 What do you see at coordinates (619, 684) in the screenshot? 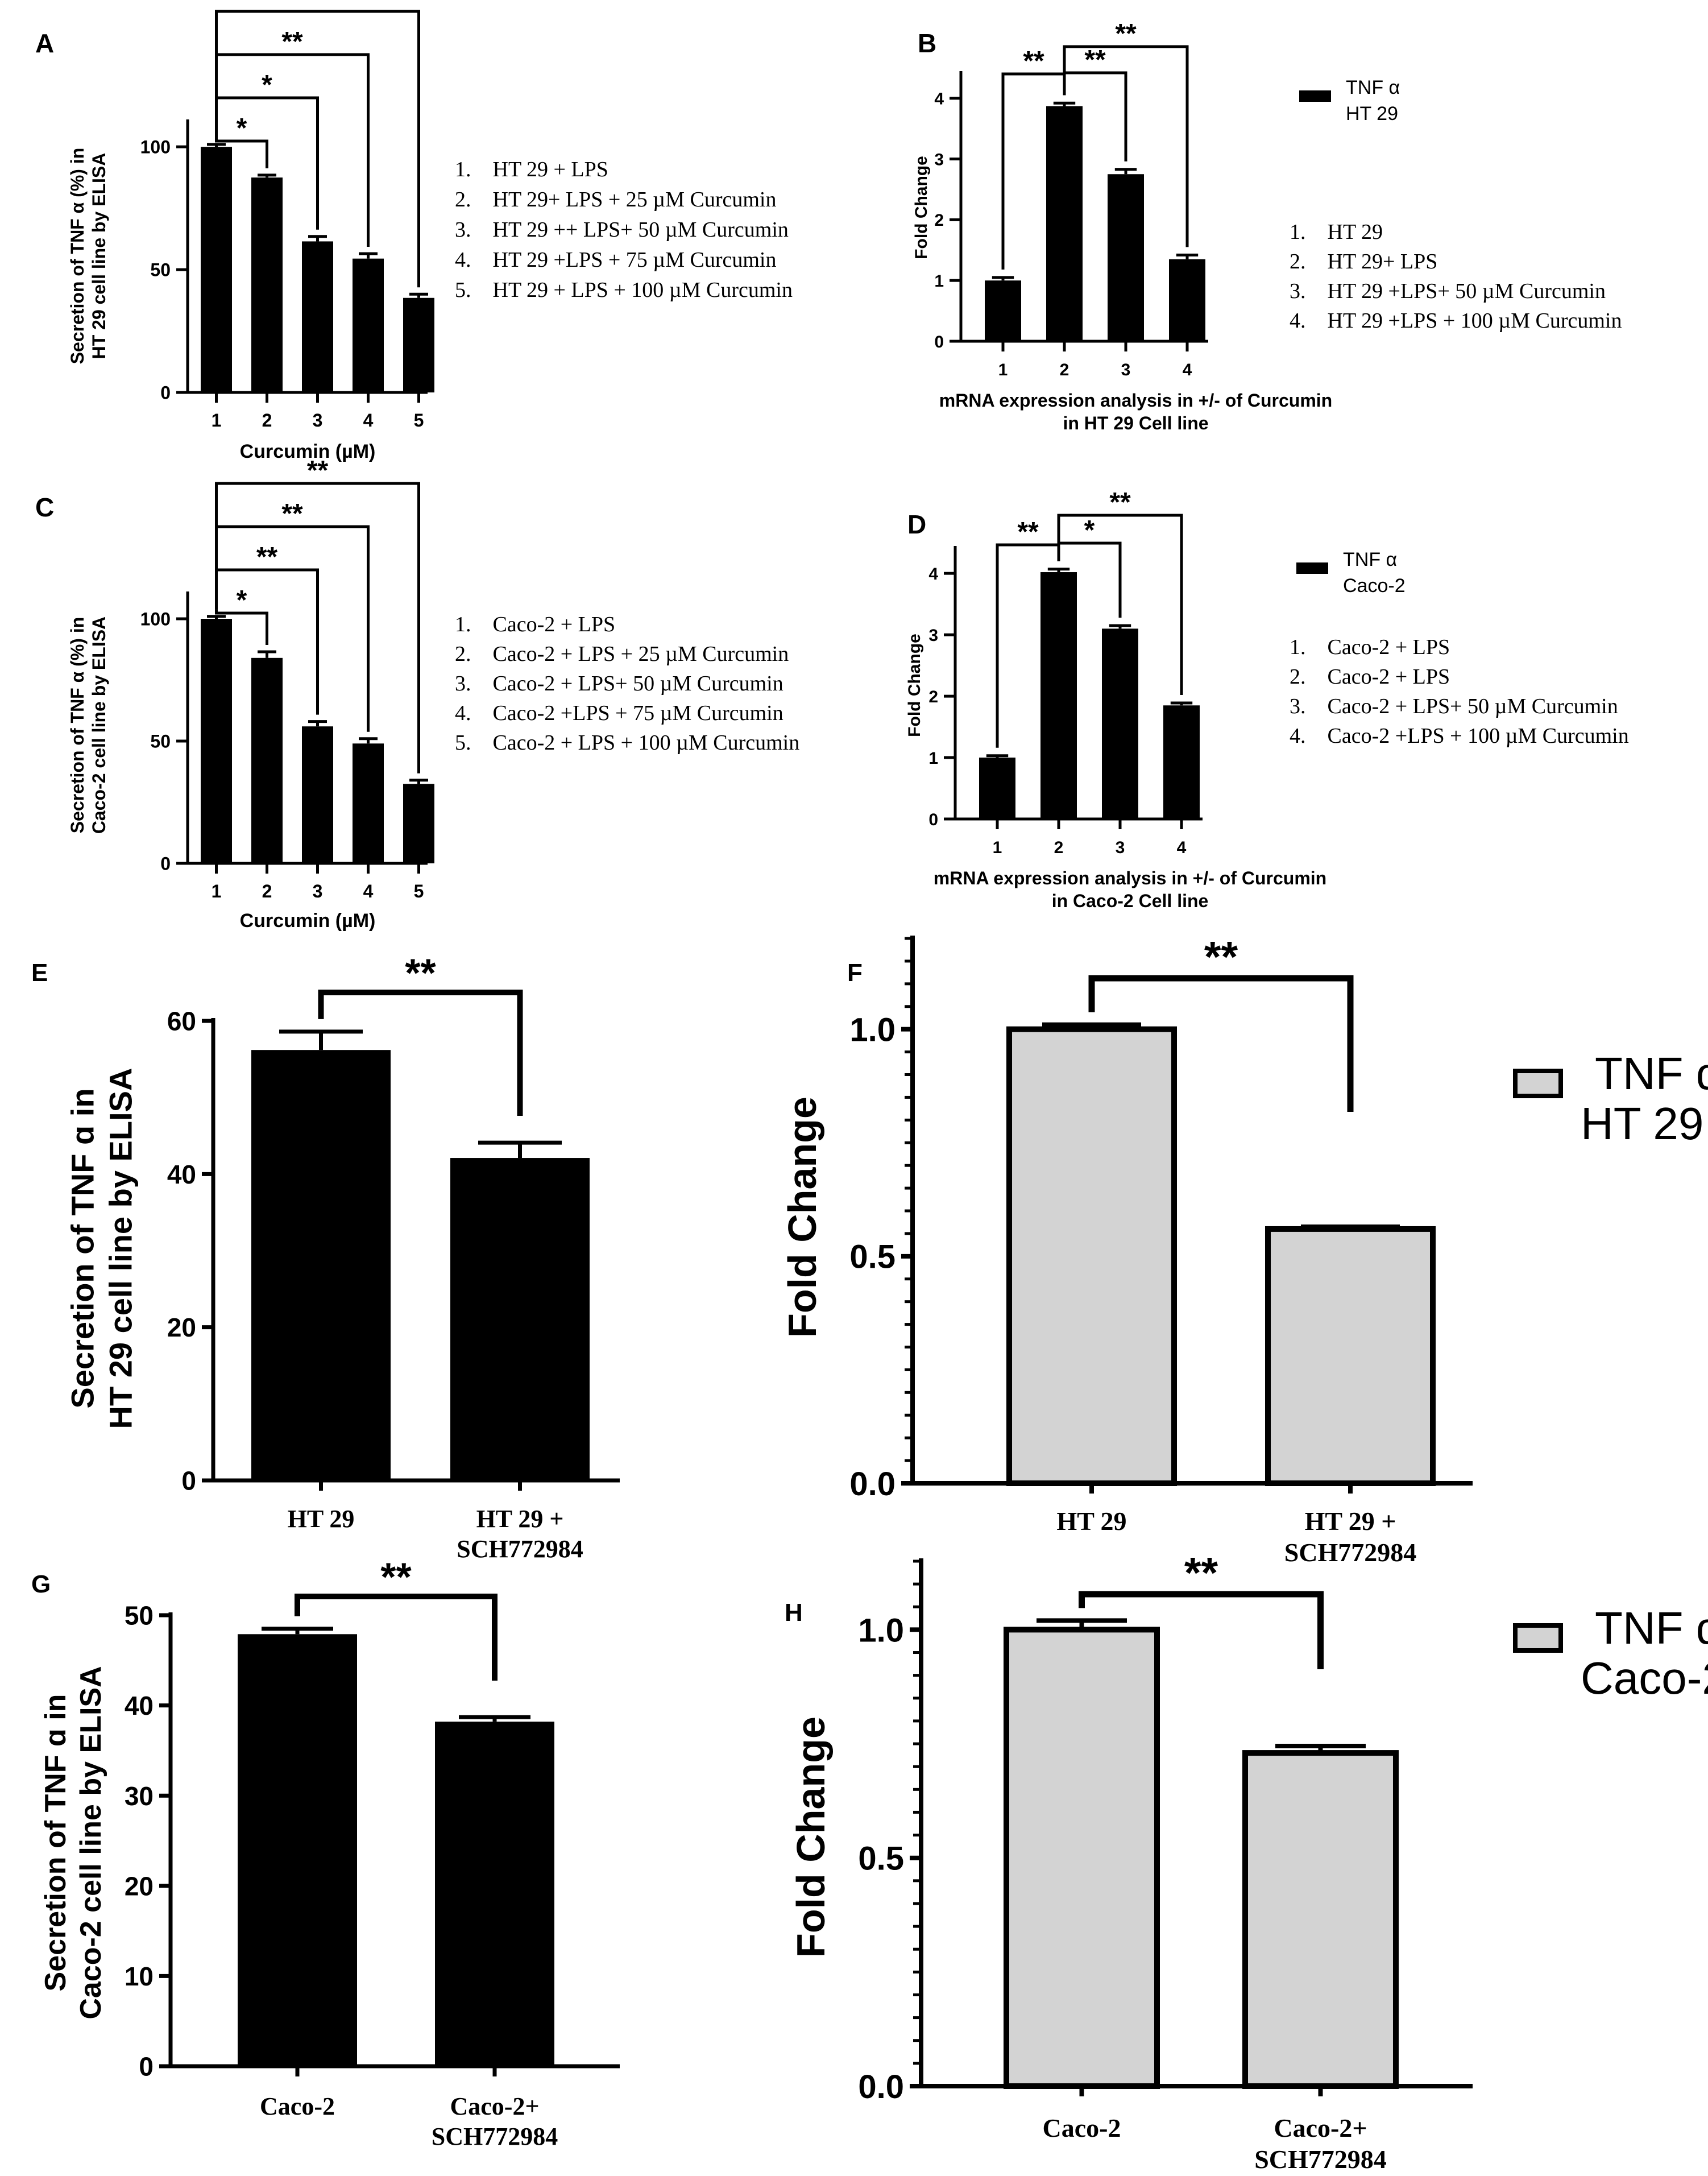
I see `key-item: 3. Caco-2 + LPS+ 50 µM Curcumin` at bounding box center [619, 684].